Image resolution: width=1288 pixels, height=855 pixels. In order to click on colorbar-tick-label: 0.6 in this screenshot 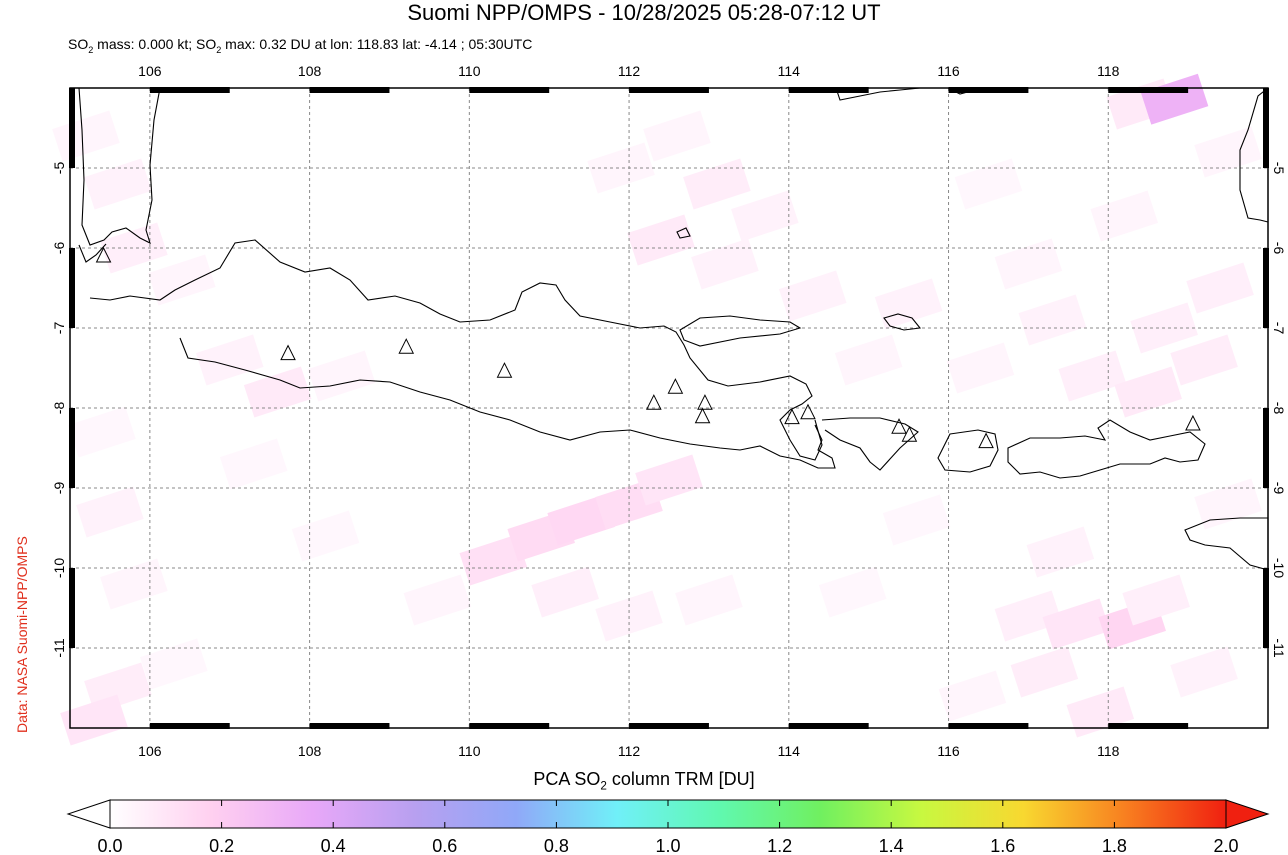, I will do `click(444, 845)`.